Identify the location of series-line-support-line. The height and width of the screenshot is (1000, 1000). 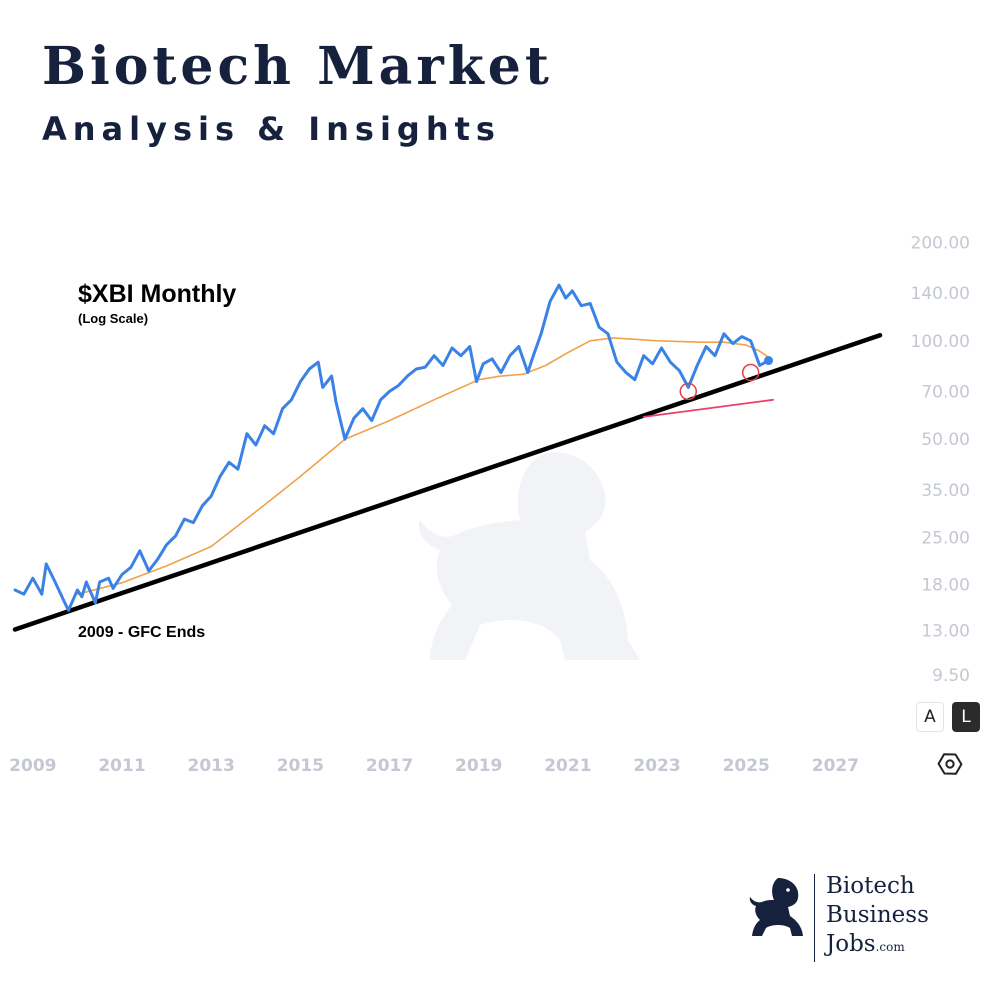
(708, 408).